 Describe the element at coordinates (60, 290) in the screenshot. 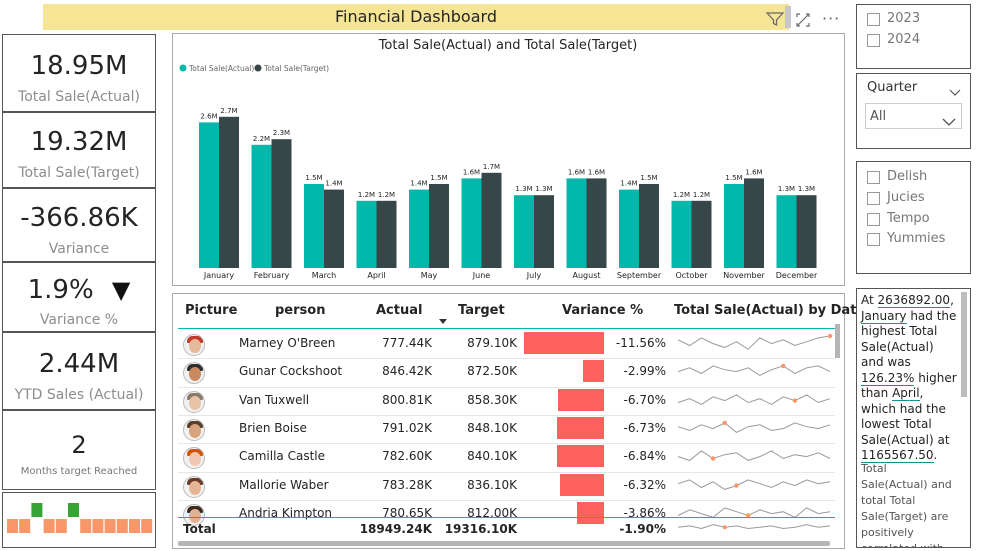

I see `kpi-value: 1.9%` at that location.